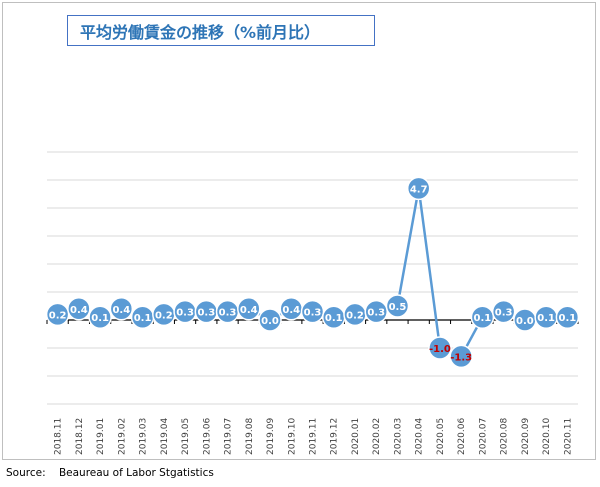 The height and width of the screenshot is (487, 600). What do you see at coordinates (505, 436) in the screenshot?
I see `x-tick-label: 2020.08` at bounding box center [505, 436].